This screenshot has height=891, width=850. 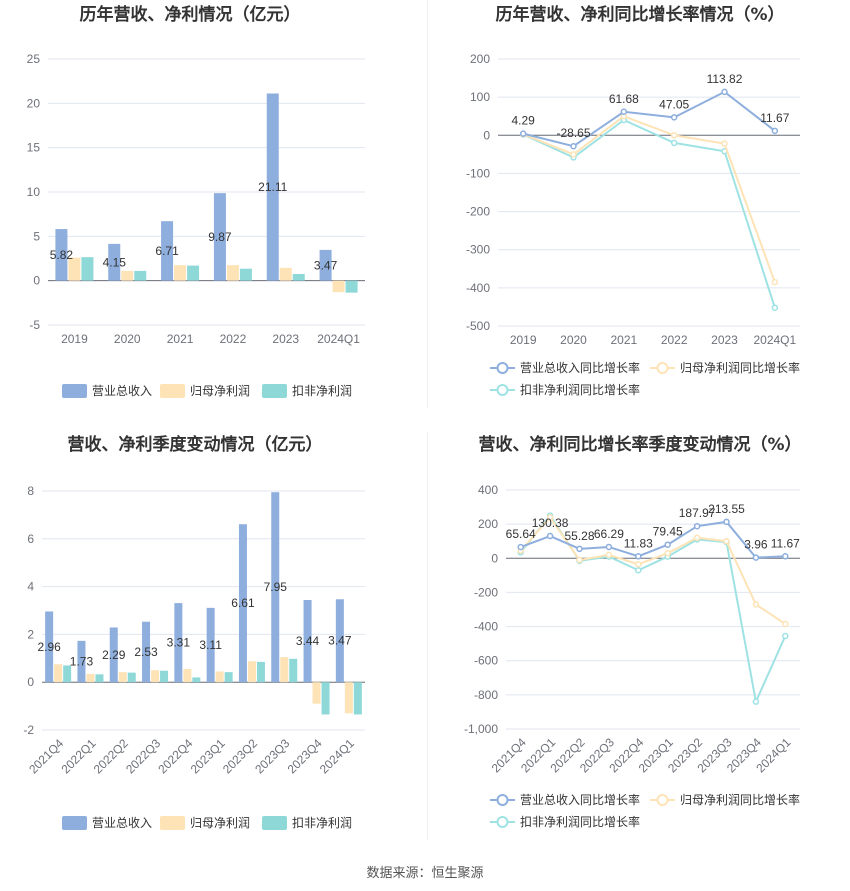 I want to click on y-tick-label: 4, so click(x=30, y=587).